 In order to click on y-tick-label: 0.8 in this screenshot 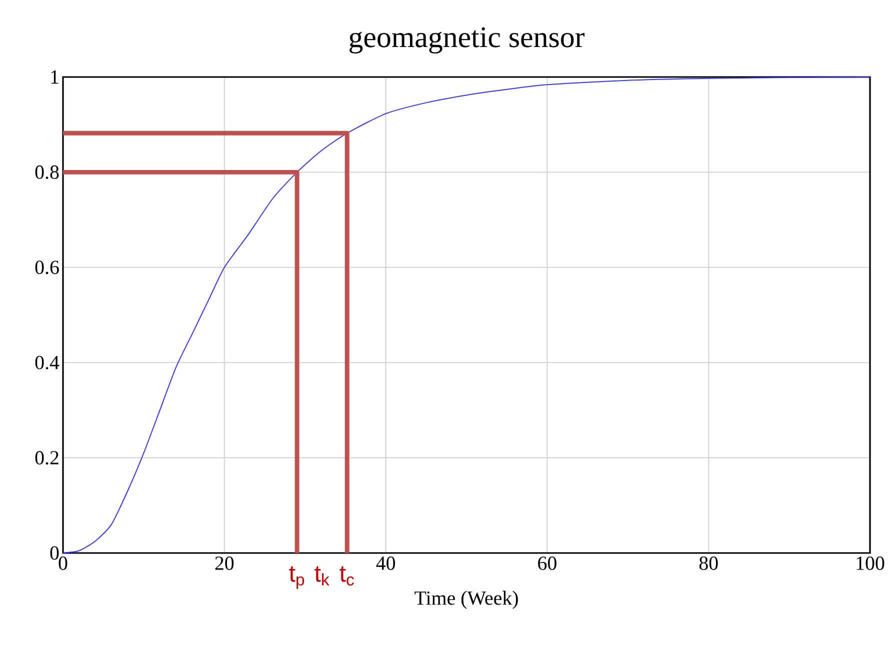, I will do `click(47, 172)`.